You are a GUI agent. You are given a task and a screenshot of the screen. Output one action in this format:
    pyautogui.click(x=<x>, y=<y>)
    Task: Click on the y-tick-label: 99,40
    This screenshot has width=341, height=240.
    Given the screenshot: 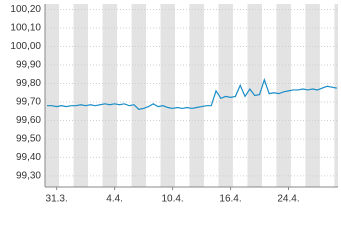 What is the action you would take?
    pyautogui.click(x=28, y=157)
    